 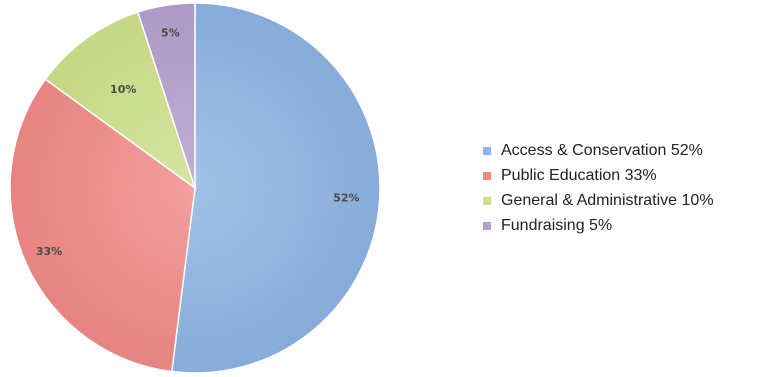 I want to click on legend-item-access-conservation: Access & Conservation 52%, so click(x=598, y=150).